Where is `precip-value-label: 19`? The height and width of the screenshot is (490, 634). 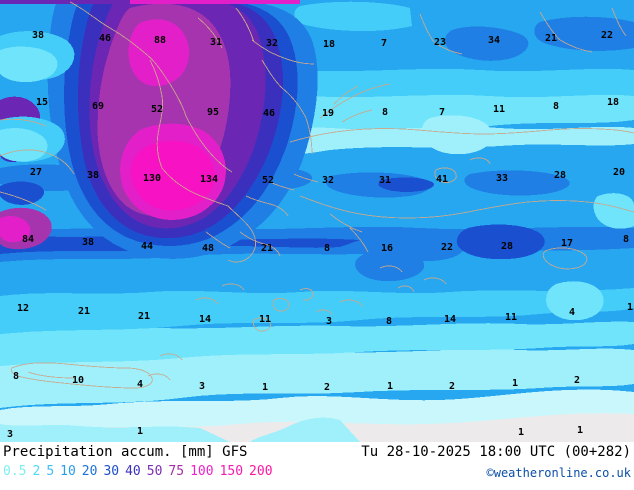 precip-value-label: 19 is located at coordinates (328, 113).